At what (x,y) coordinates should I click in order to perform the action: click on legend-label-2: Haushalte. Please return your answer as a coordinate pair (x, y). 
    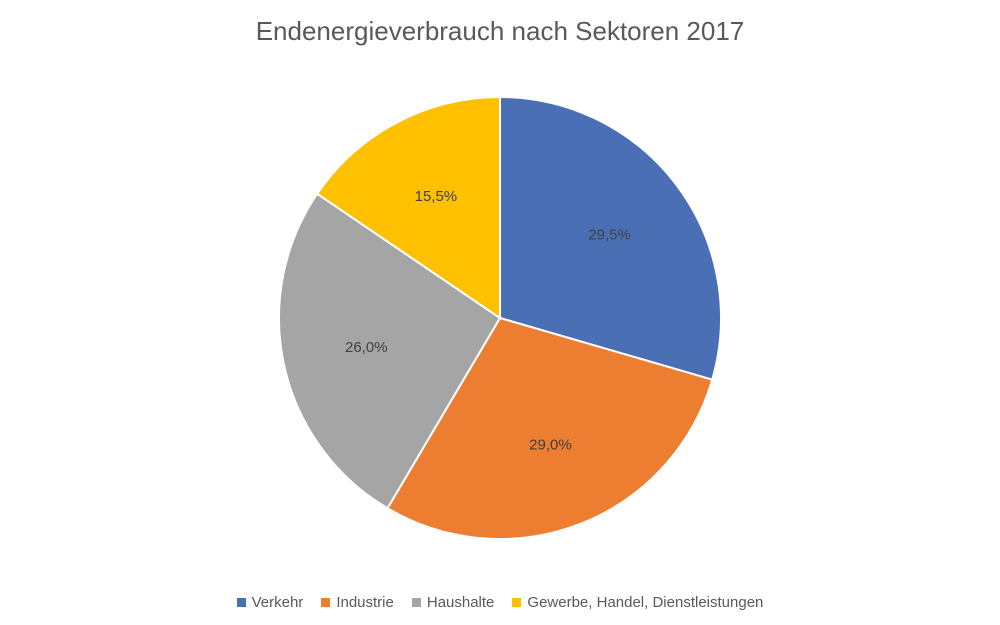
    Looking at the image, I should click on (460, 602).